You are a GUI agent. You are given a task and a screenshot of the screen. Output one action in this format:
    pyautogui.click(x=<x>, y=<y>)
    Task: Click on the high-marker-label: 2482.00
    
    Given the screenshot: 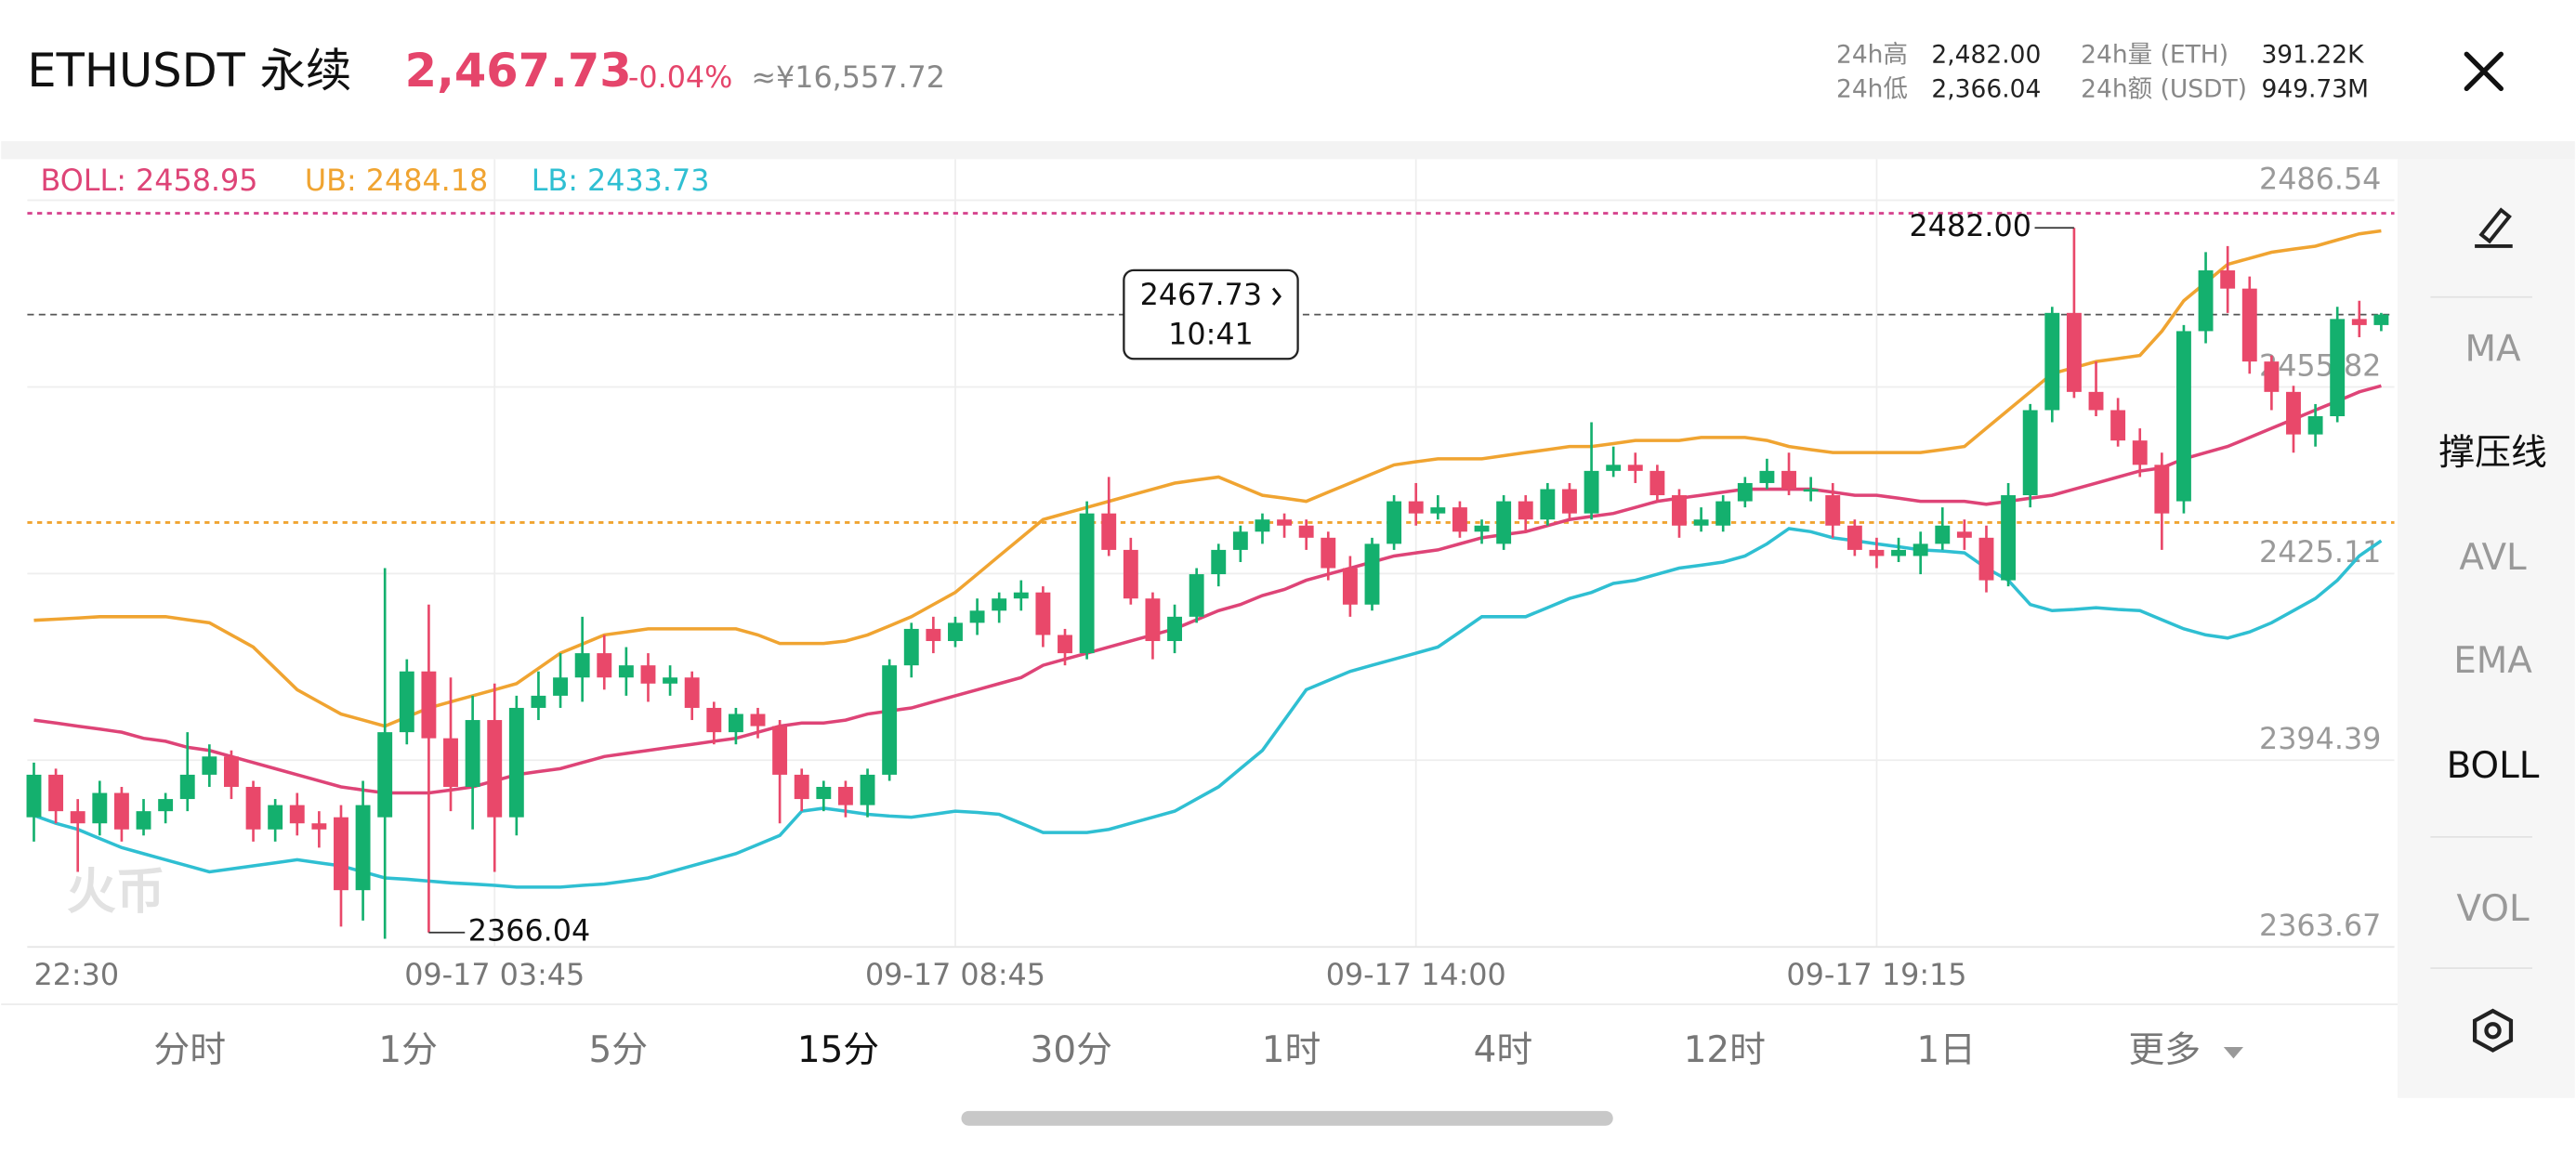 What is the action you would take?
    pyautogui.click(x=1970, y=226)
    